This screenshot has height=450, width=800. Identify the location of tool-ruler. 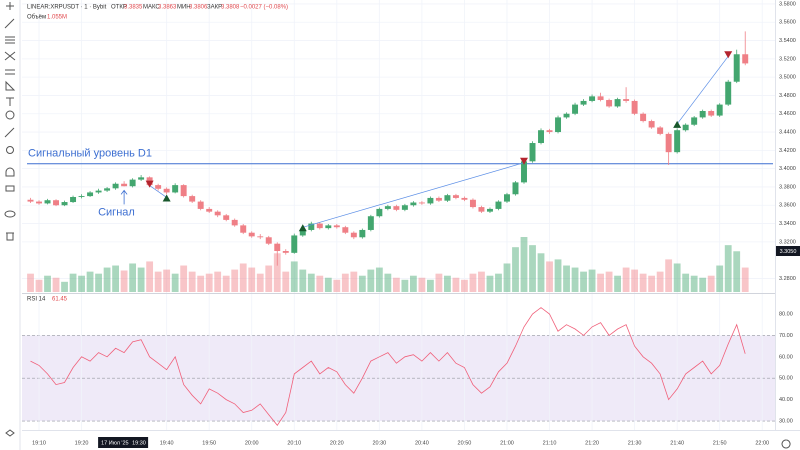
(9, 132).